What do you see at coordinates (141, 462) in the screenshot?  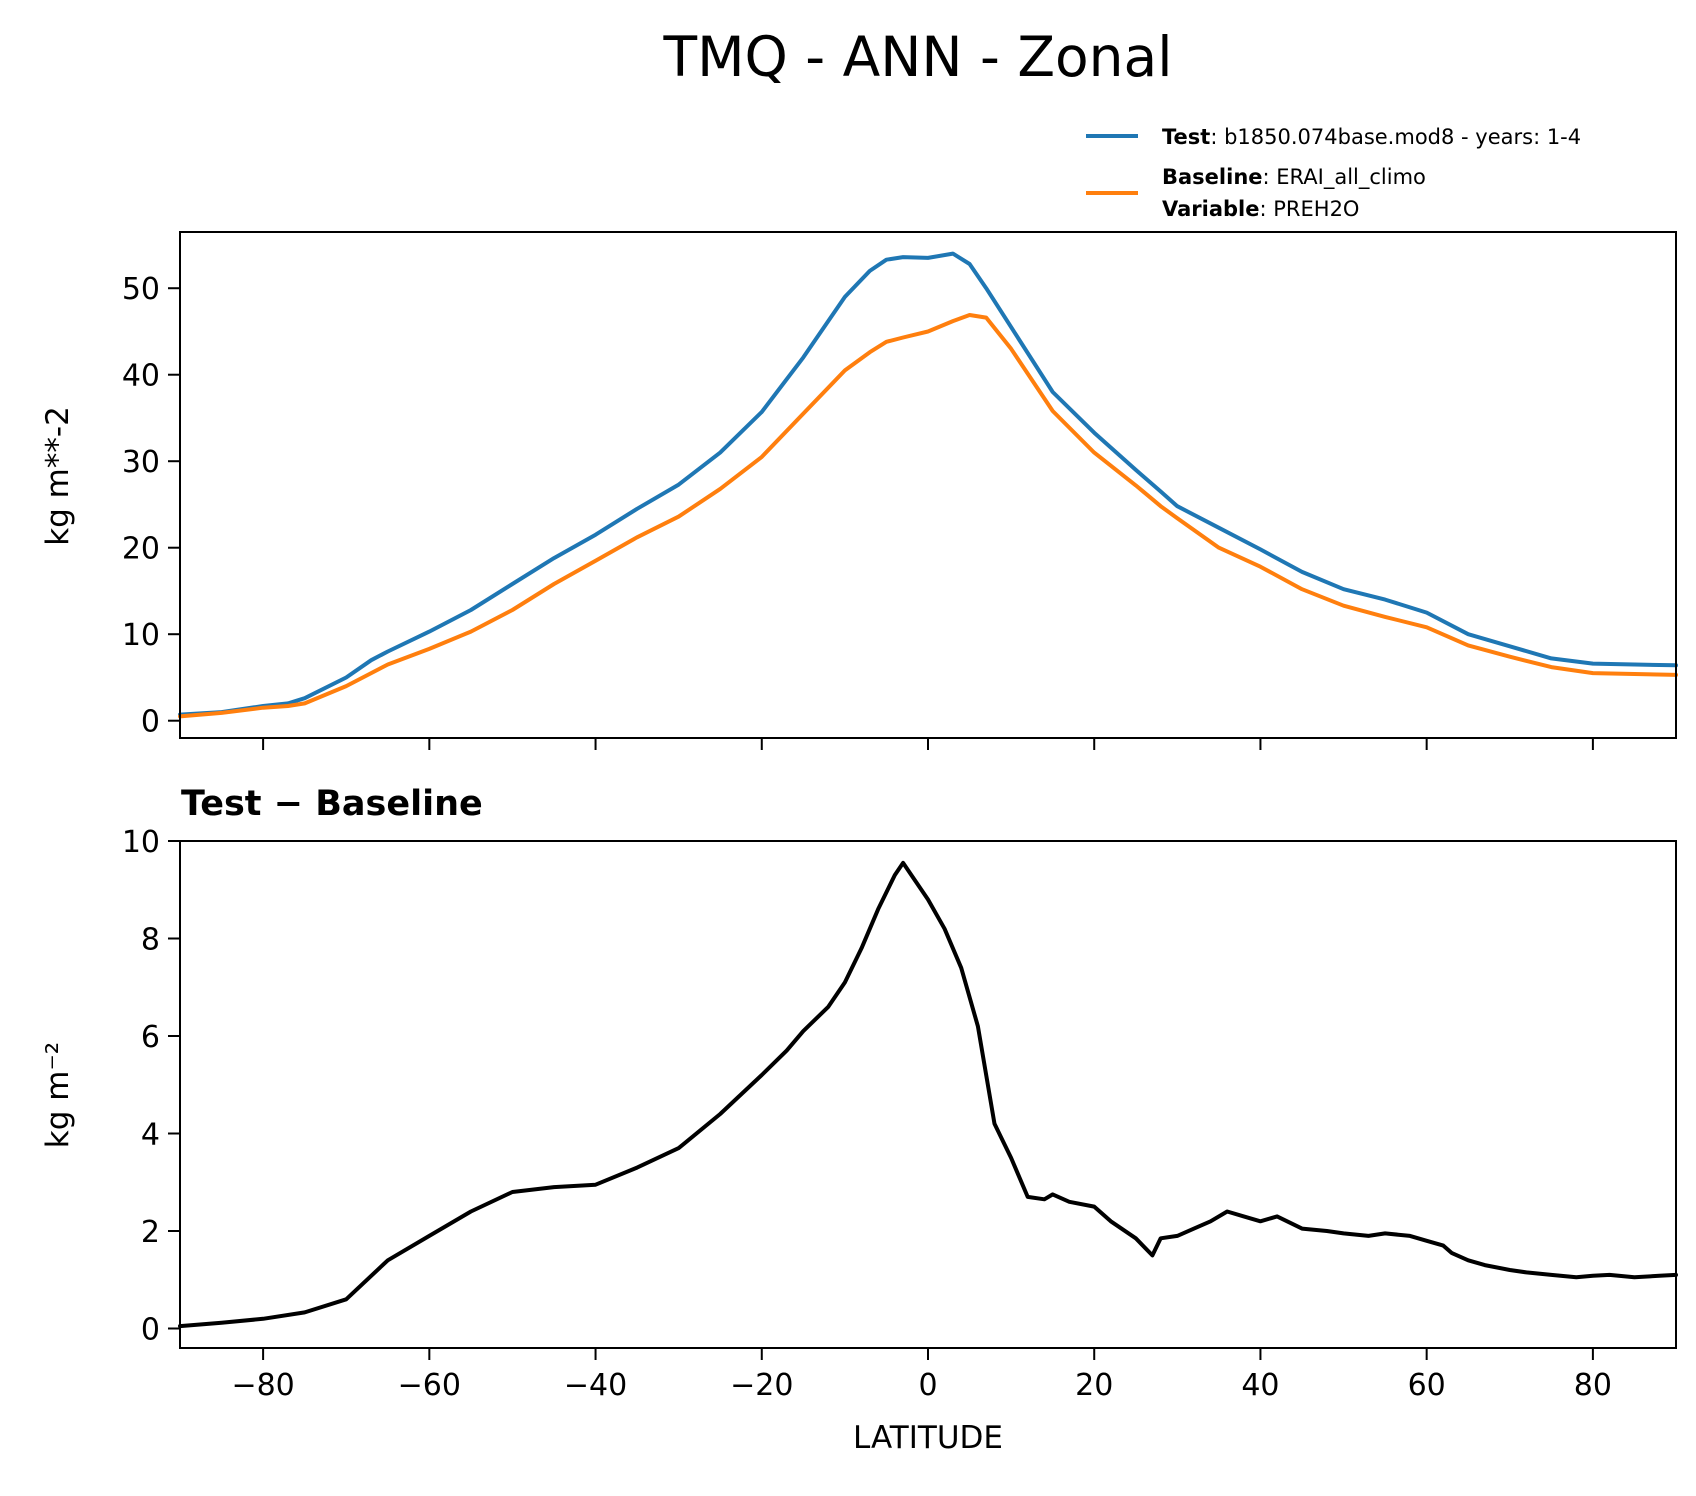 I see `top-y-tick-label: 30` at bounding box center [141, 462].